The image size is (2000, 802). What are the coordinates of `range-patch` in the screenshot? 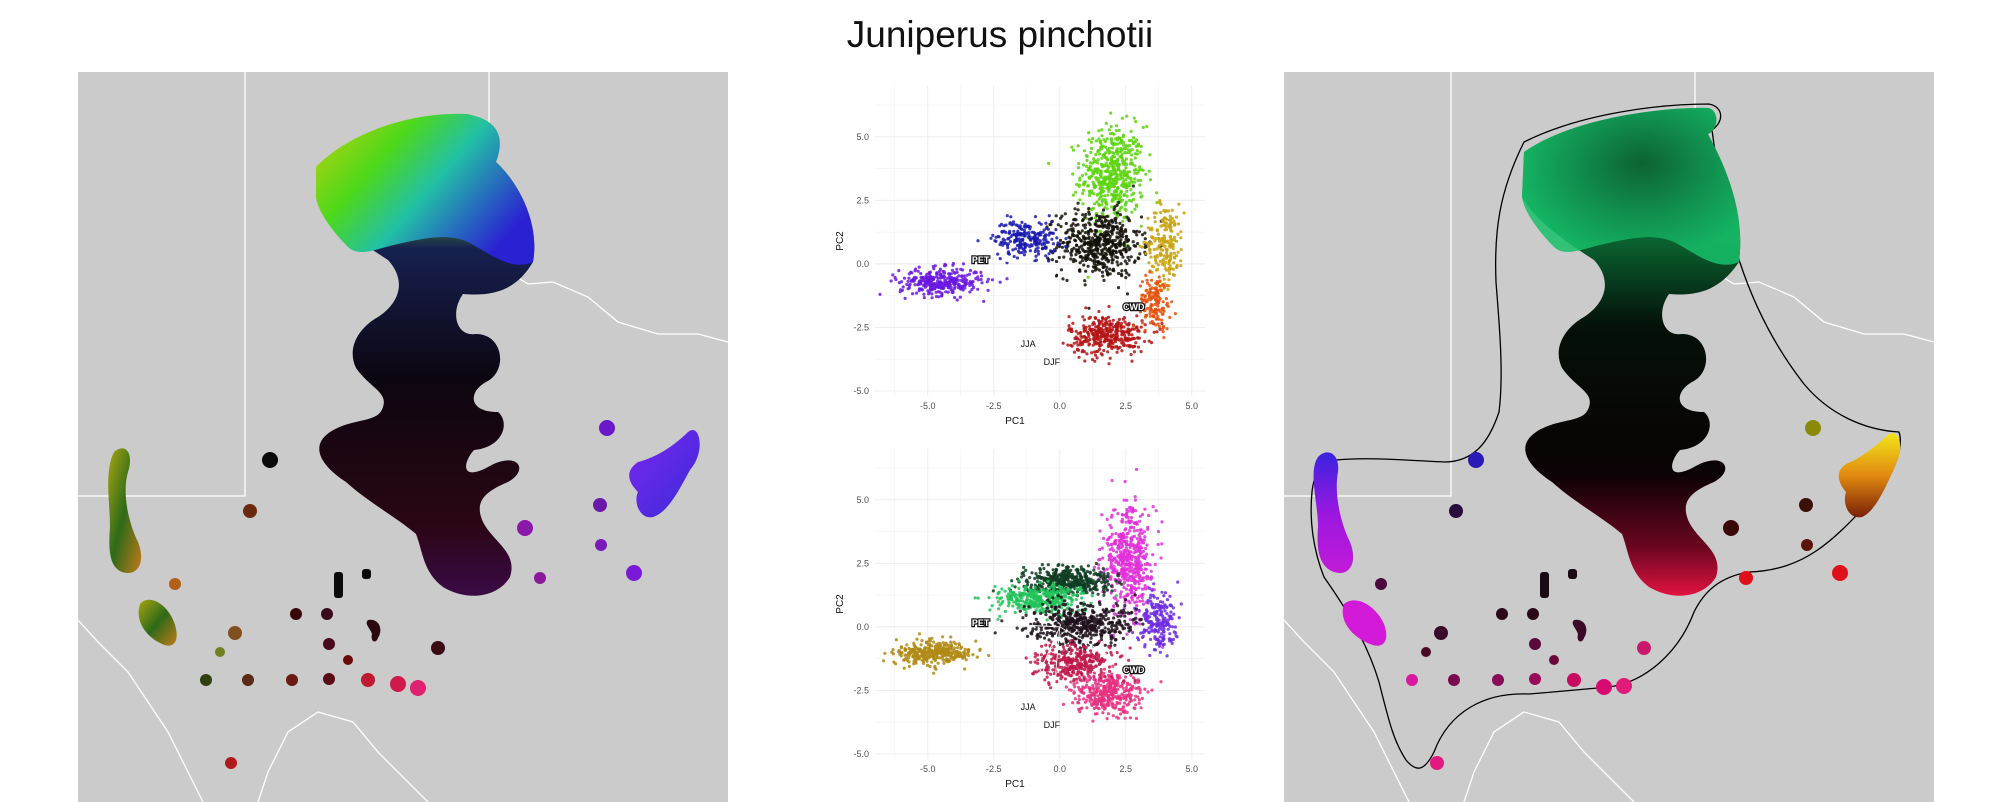 It's located at (600, 505).